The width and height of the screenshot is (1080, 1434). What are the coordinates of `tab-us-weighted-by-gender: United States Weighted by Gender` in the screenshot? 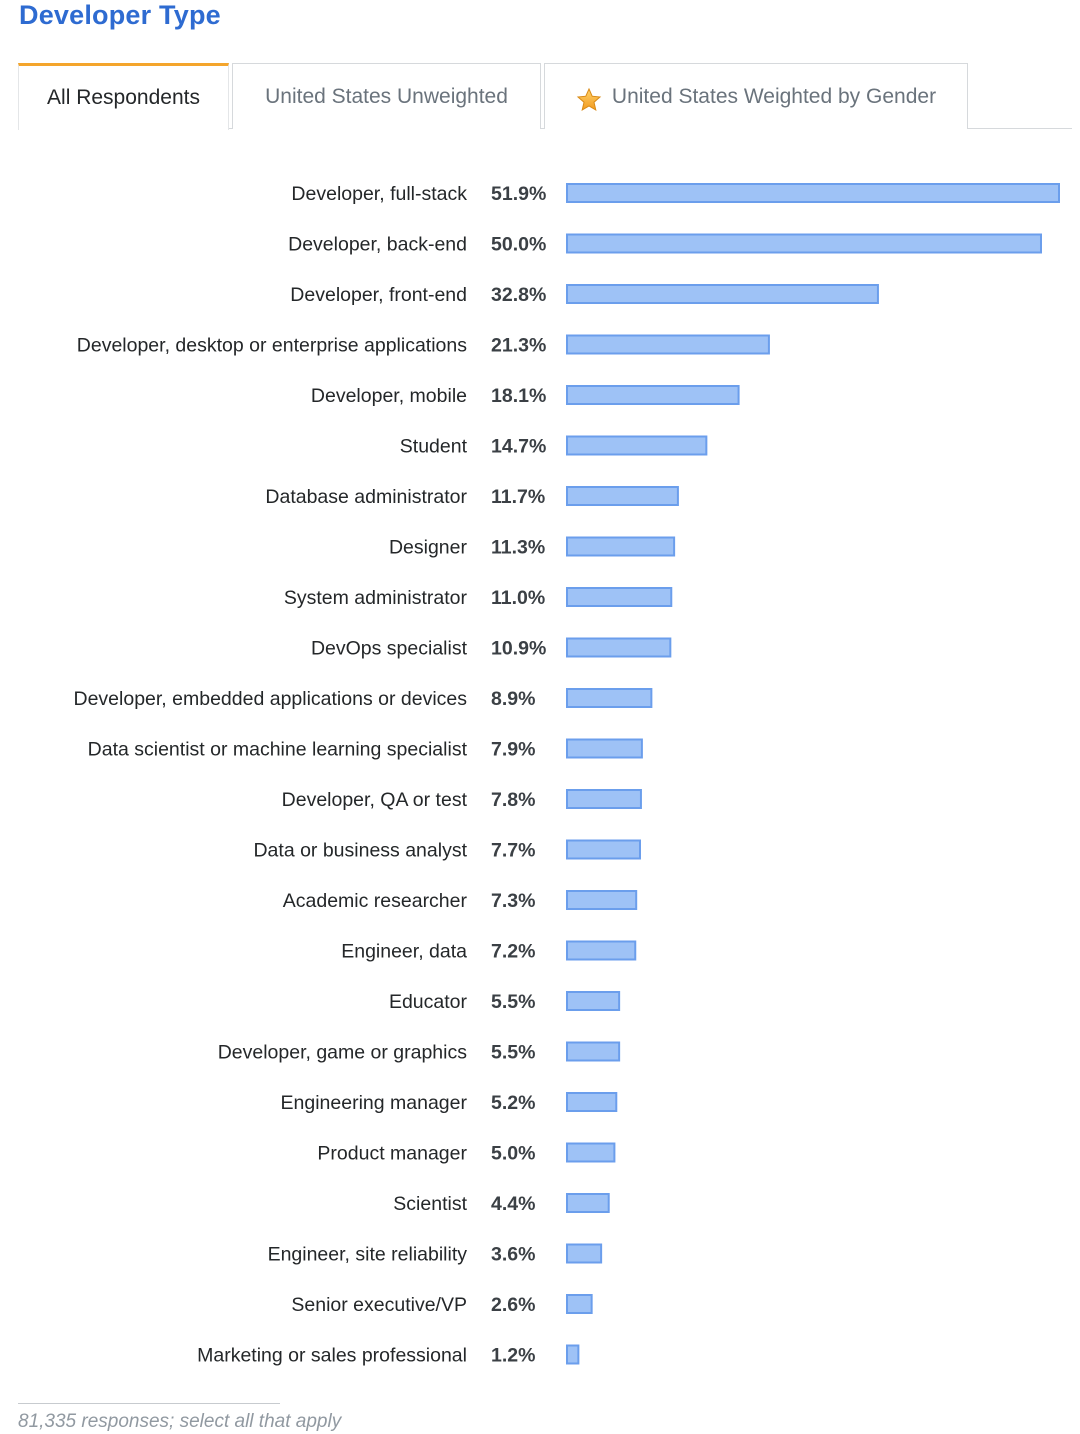 It's located at (756, 96).